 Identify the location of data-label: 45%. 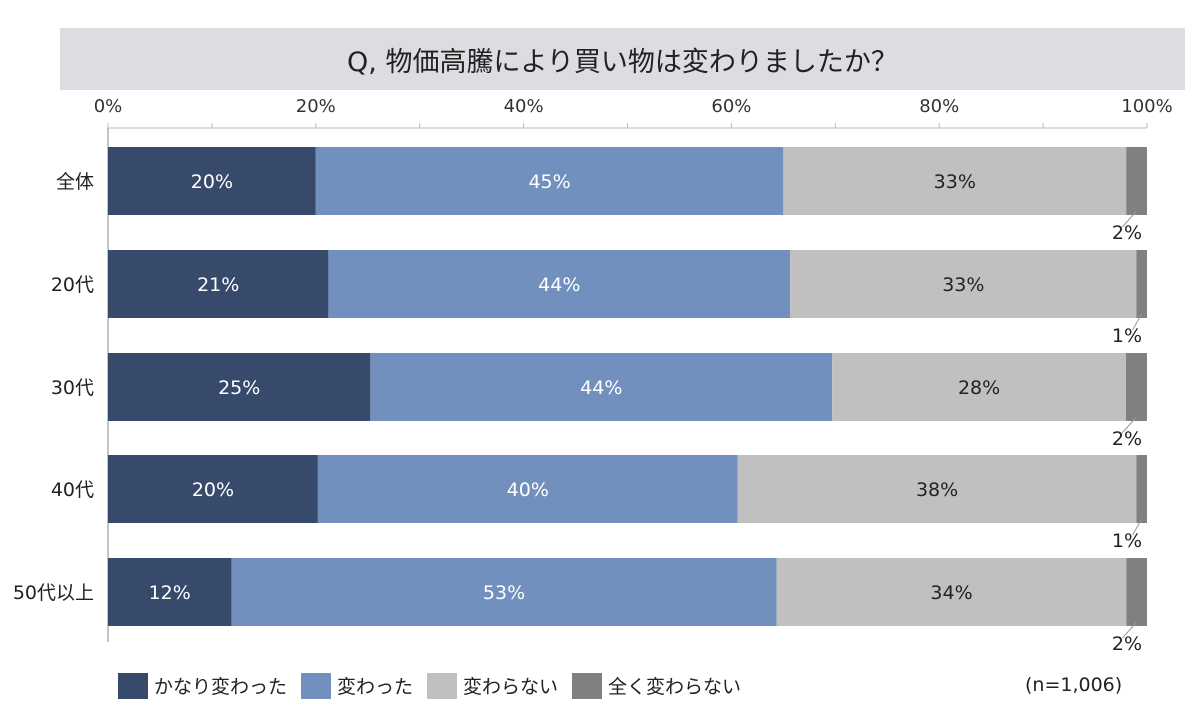
(549, 182).